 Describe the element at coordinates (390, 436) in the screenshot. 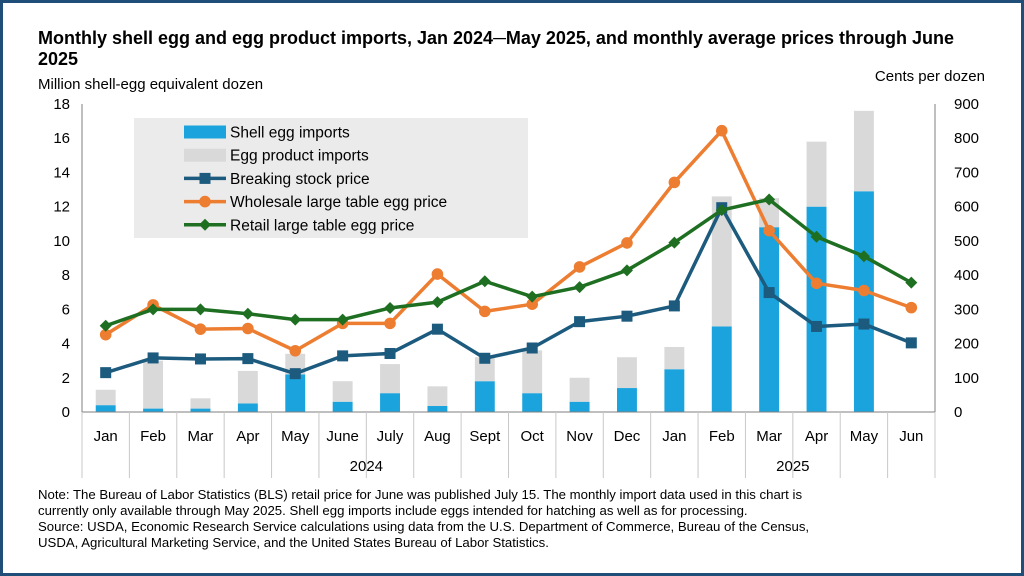

I see `x-tick-label: July` at that location.